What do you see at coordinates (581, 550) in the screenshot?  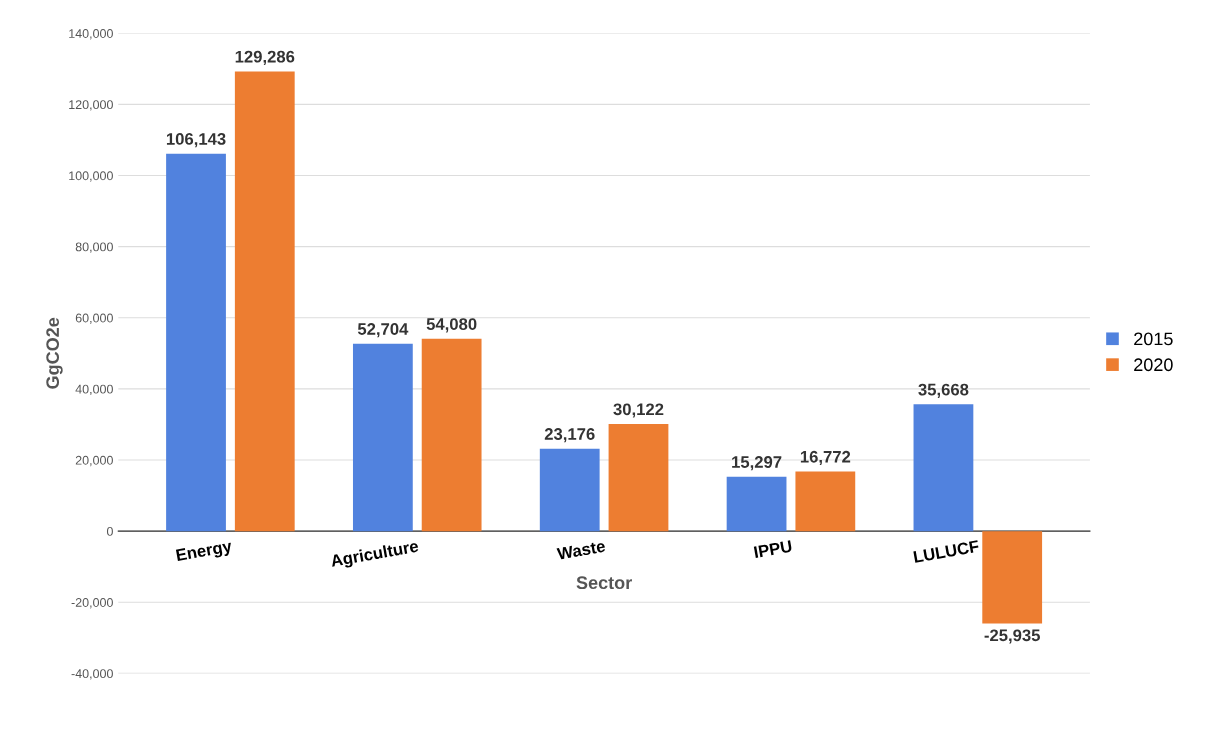 I see `x-tick-label: Waste` at bounding box center [581, 550].